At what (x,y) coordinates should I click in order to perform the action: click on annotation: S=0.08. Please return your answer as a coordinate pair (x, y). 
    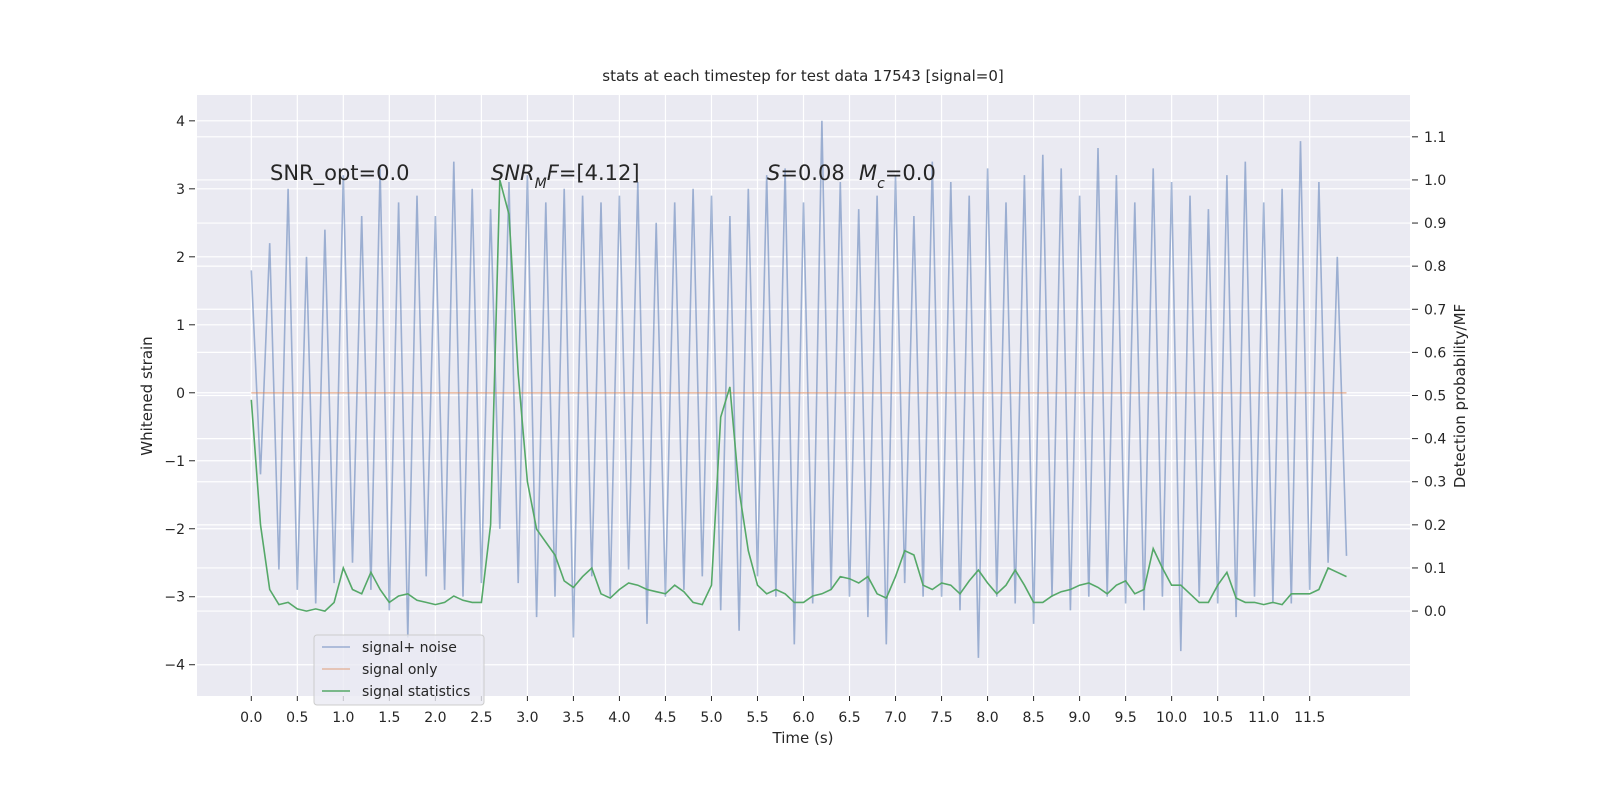
    Looking at the image, I should click on (806, 173).